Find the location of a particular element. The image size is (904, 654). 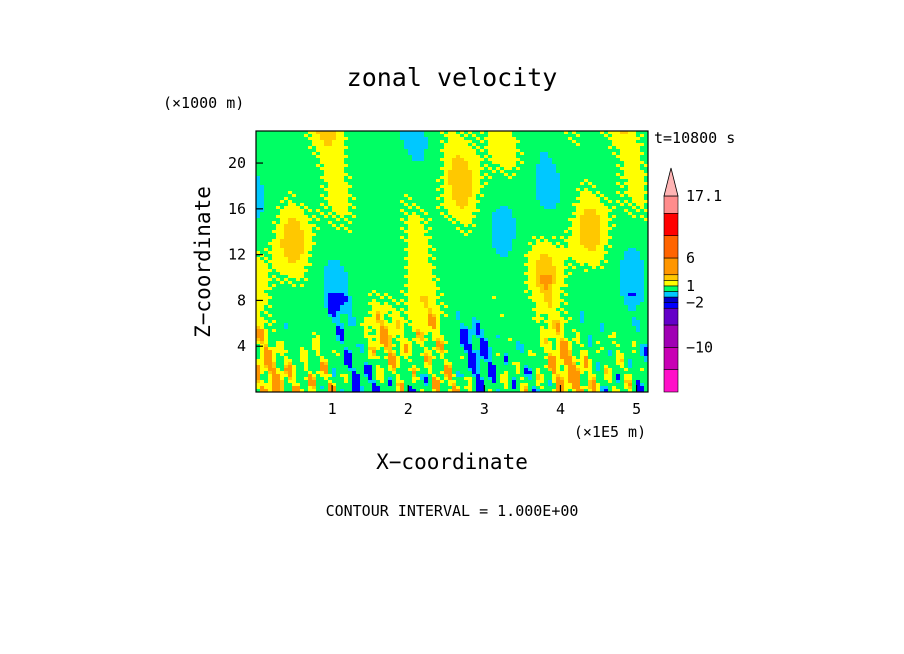

x-axis-label: X−coordinate is located at coordinates (452, 462).